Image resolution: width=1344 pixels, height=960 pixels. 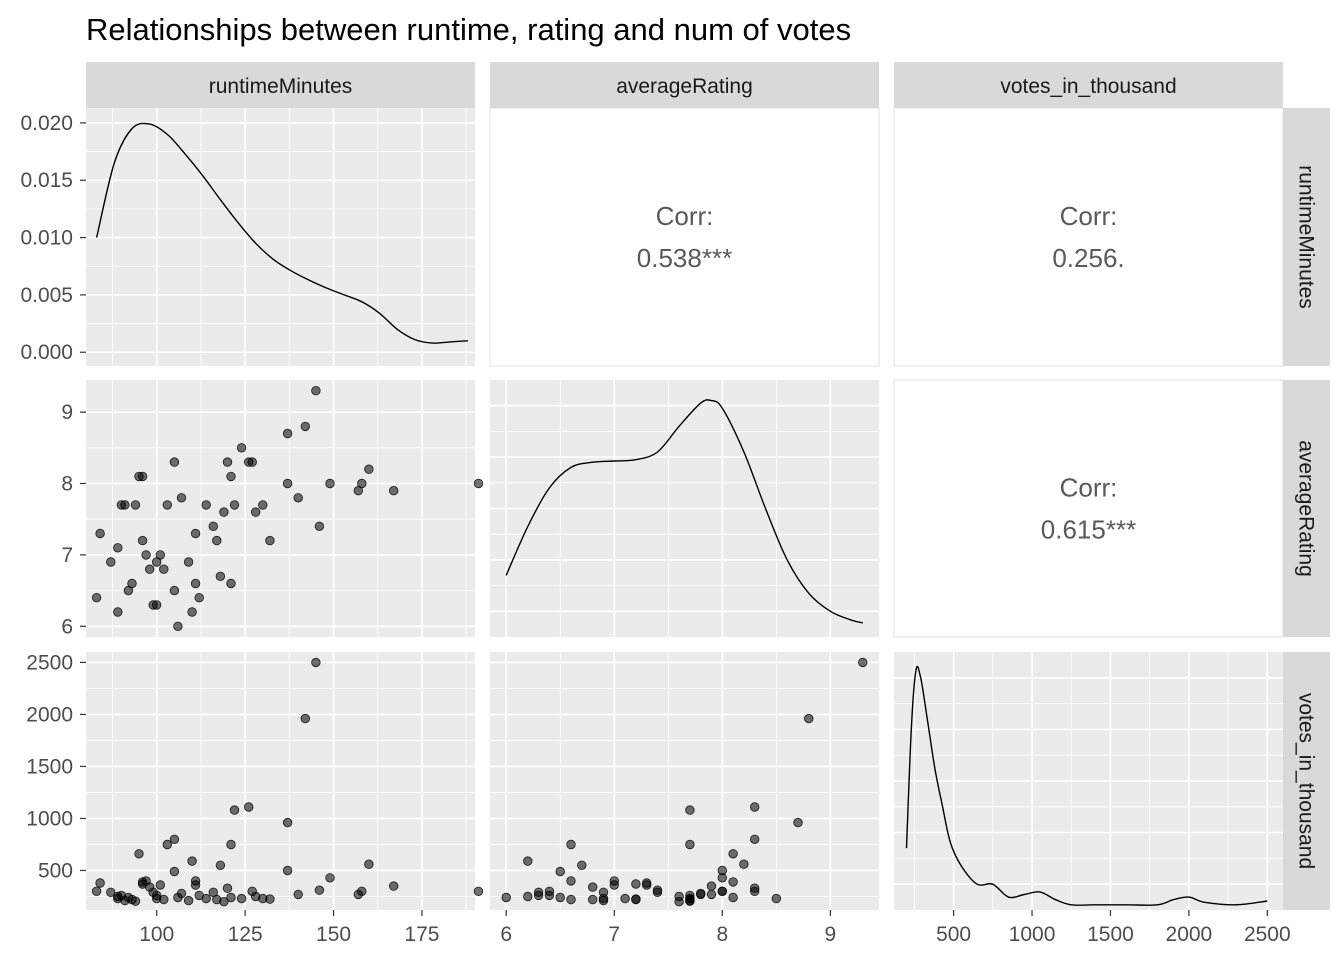 I want to click on corr-label: Corr:, so click(x=1089, y=488).